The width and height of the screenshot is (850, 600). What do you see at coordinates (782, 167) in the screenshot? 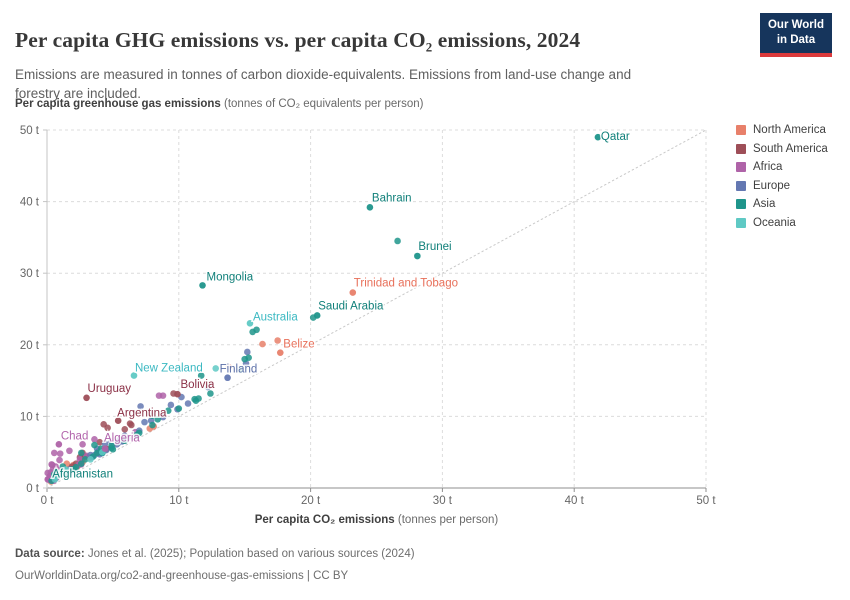
I see `legend-item-africa: Africa` at bounding box center [782, 167].